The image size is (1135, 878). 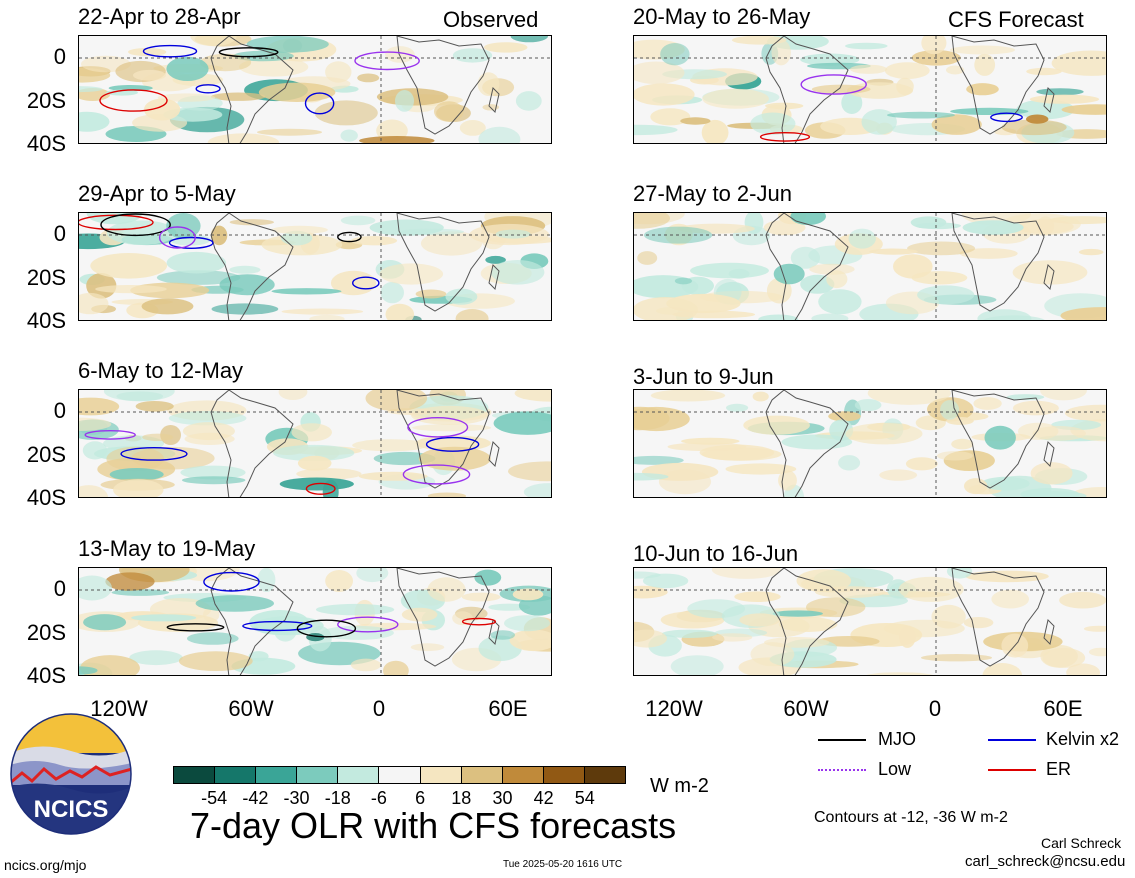 What do you see at coordinates (842, 770) in the screenshot?
I see `legend-line-low` at bounding box center [842, 770].